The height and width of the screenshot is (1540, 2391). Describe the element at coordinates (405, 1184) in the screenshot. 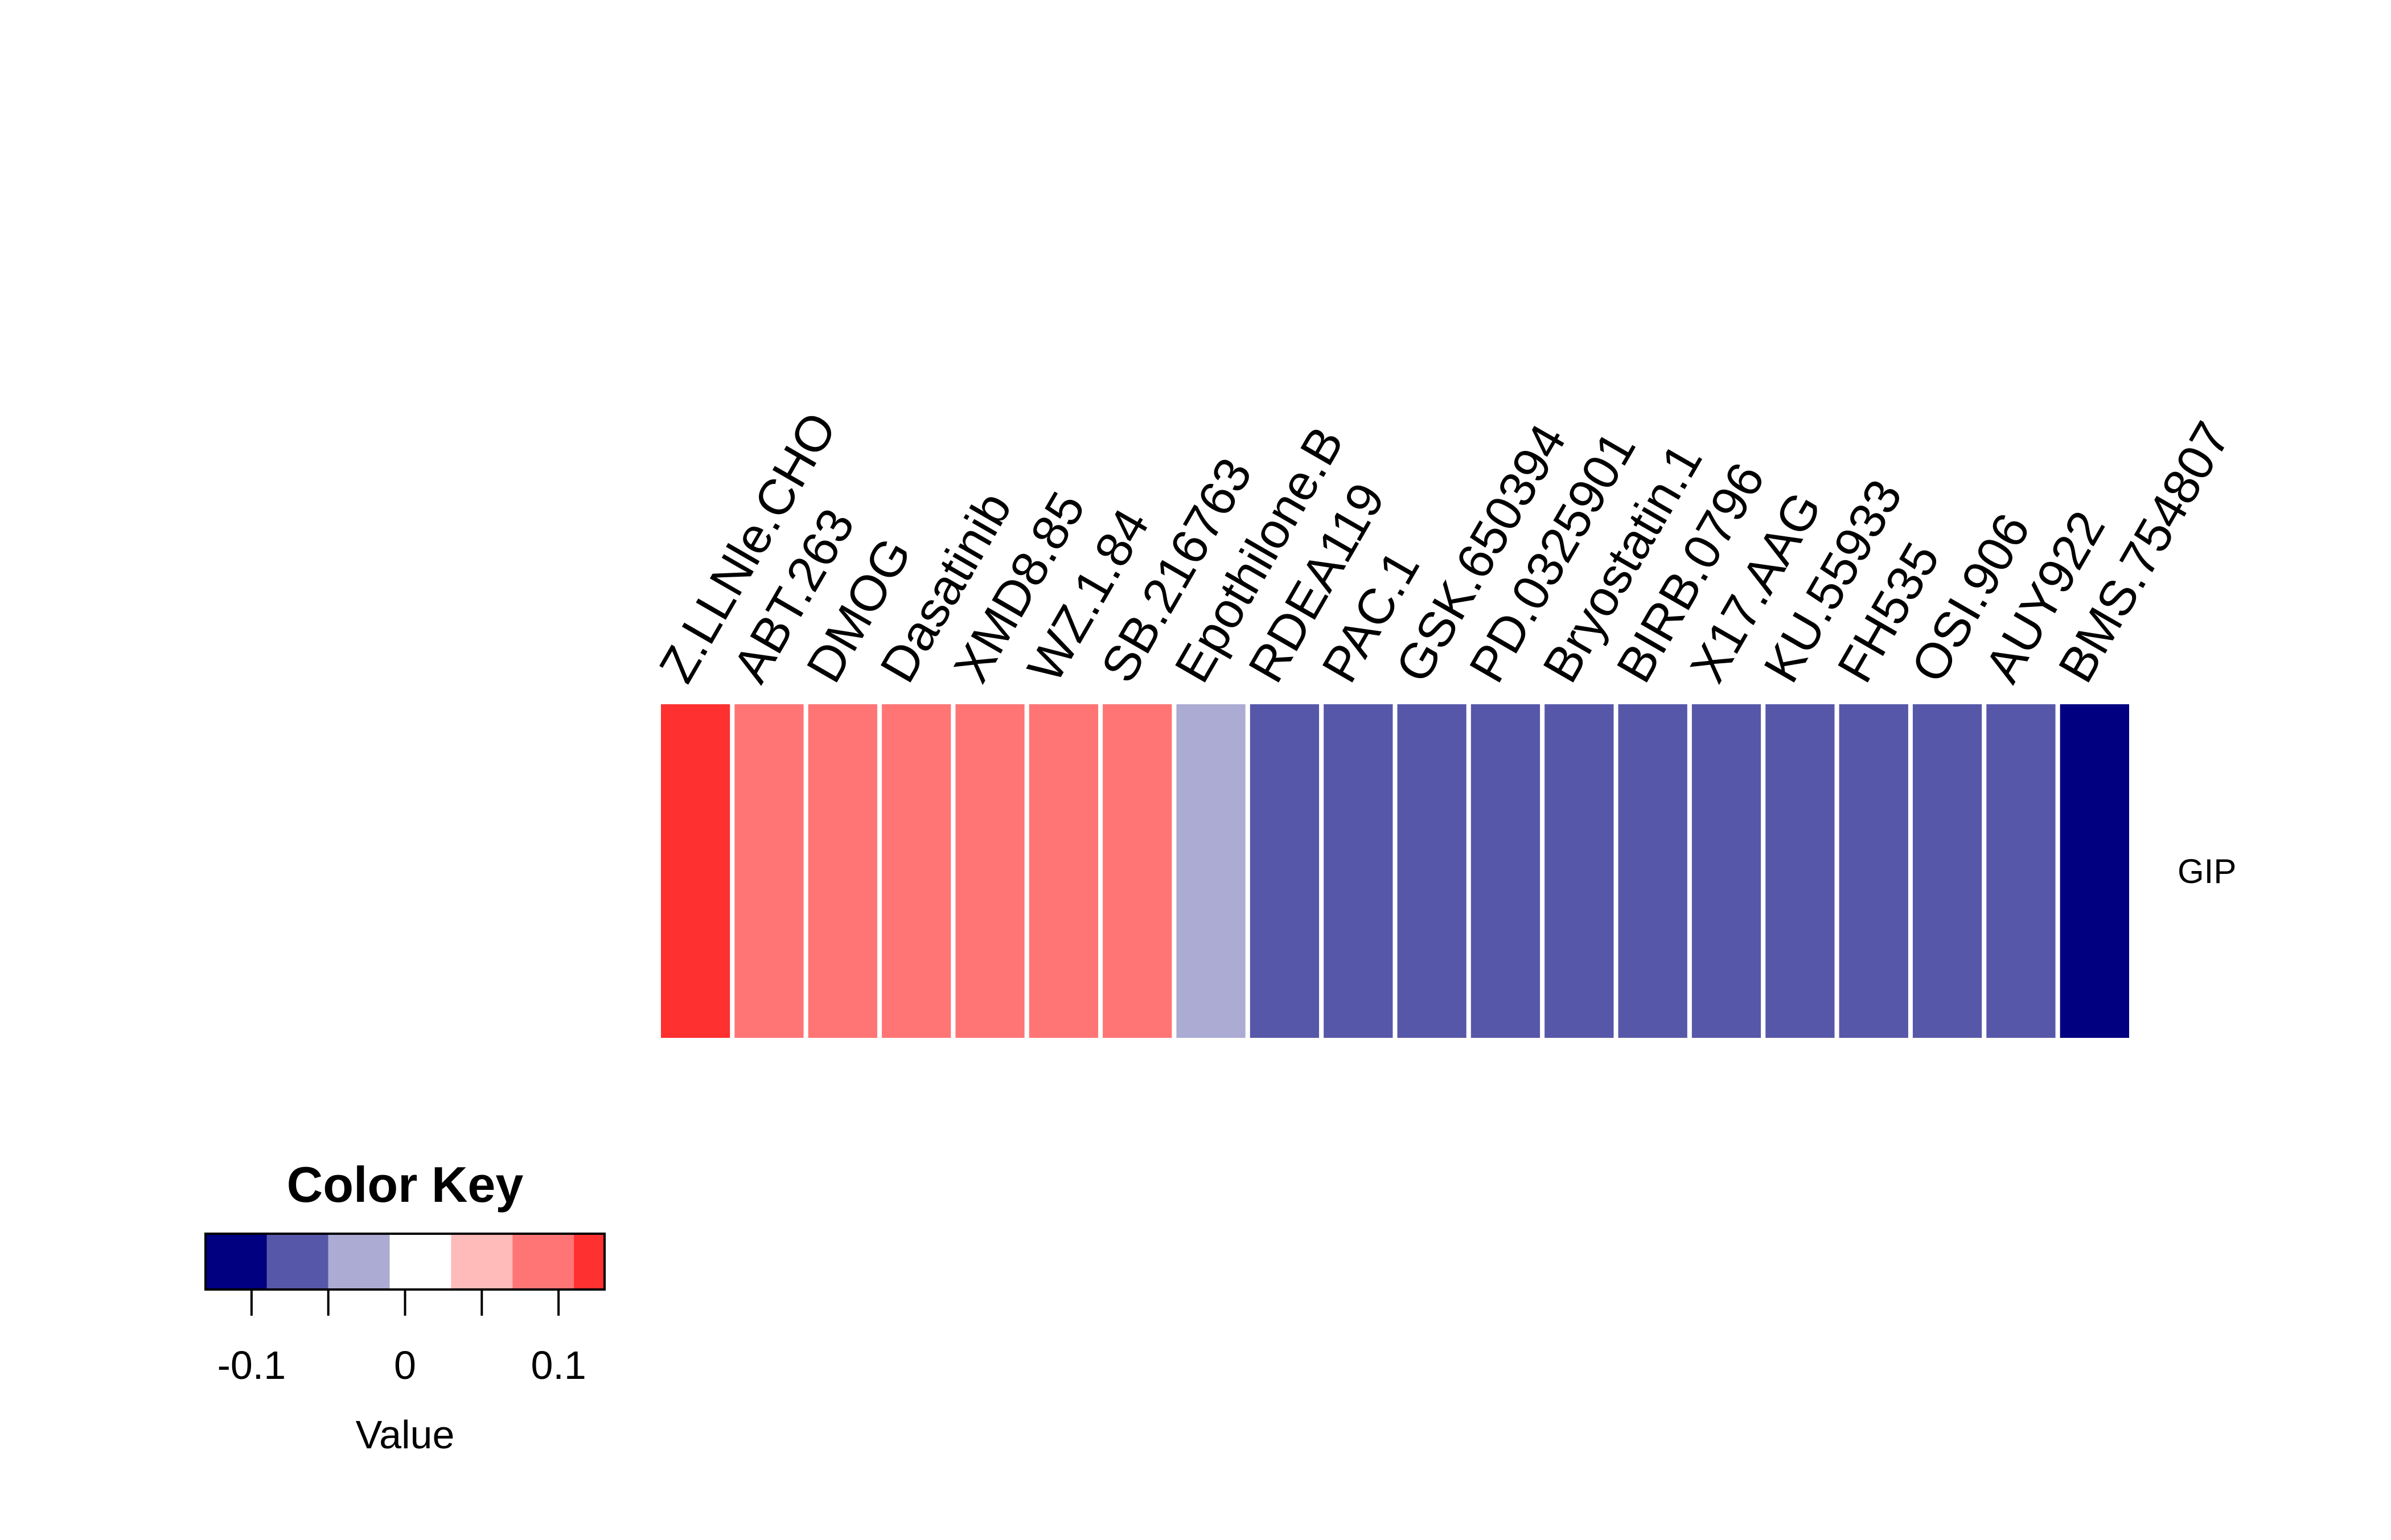

I see `color-key-title: Color Key` at that location.